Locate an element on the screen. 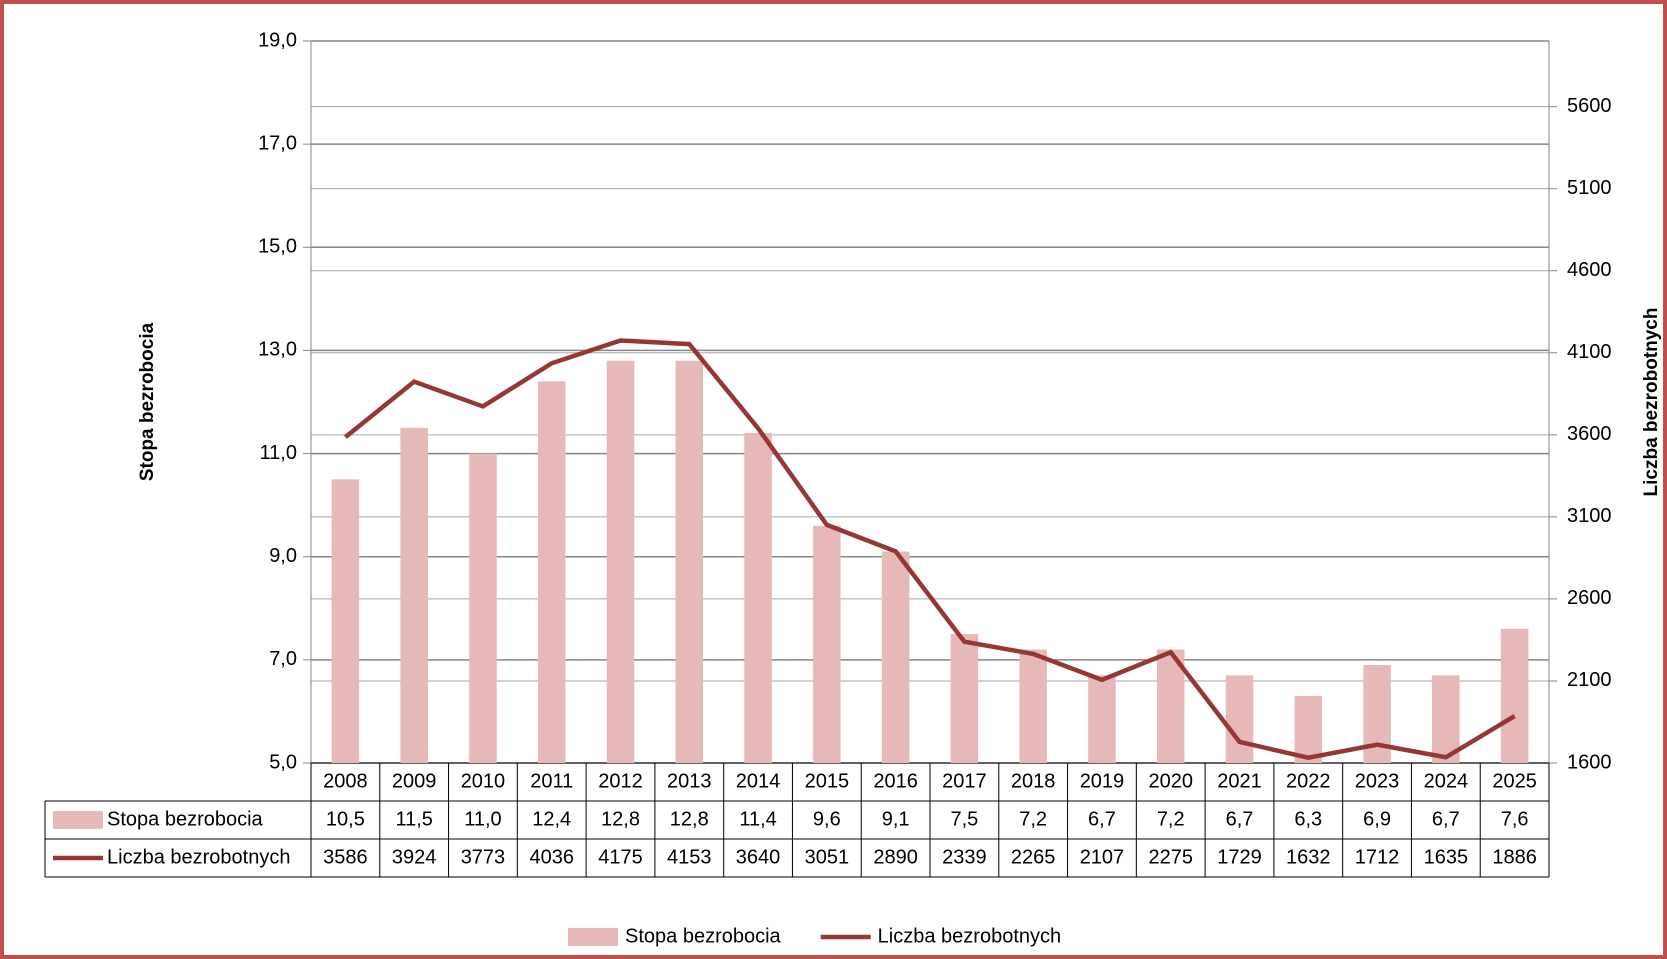 The height and width of the screenshot is (959, 1667). x-tick-label: 2008 is located at coordinates (345, 781).